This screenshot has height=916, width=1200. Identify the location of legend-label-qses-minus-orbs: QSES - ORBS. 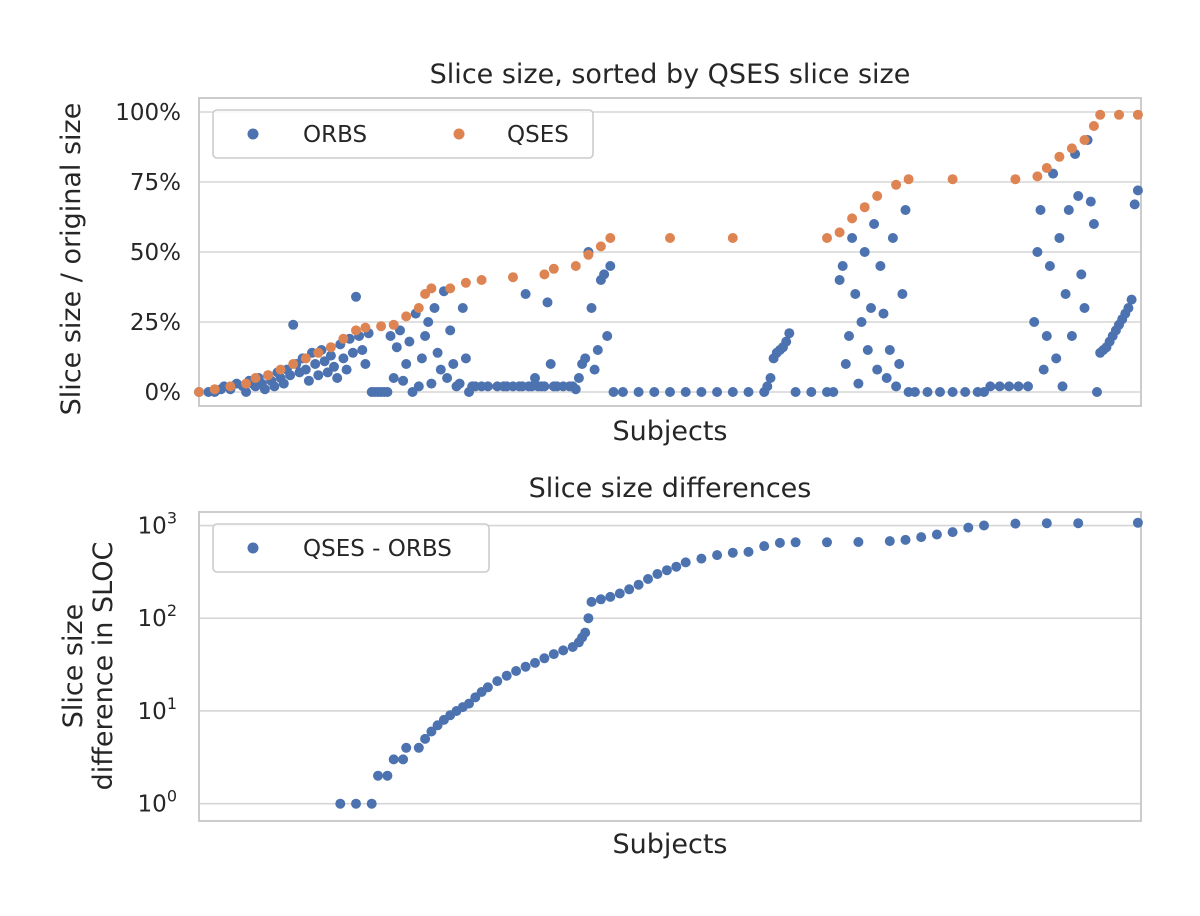
(377, 549).